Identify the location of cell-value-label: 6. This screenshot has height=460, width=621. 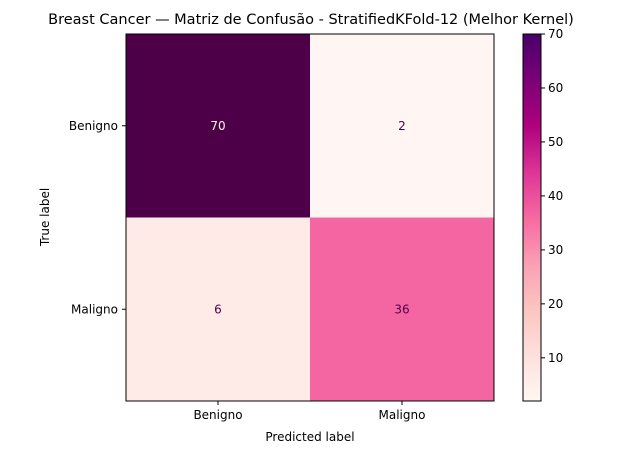
(218, 309).